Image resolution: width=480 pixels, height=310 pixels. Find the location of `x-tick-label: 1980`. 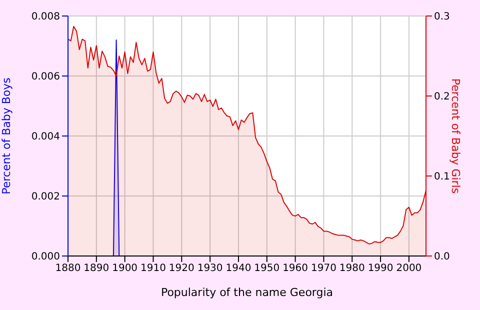

x-tick-label: 1980 is located at coordinates (352, 268).